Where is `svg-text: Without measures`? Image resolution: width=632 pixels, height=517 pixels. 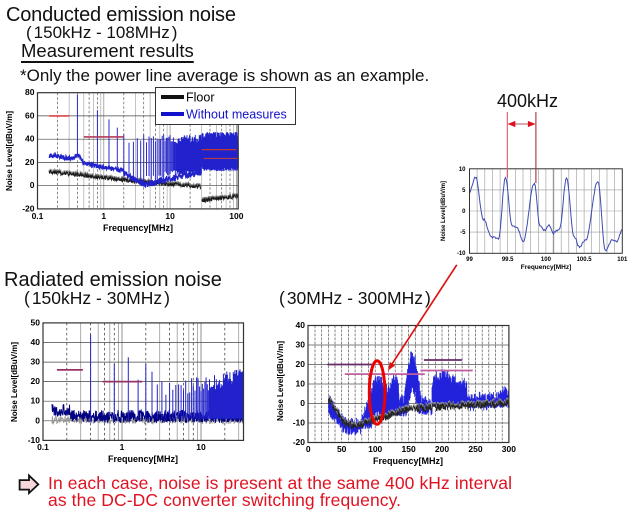 svg-text: Without measures is located at coordinates (236, 115).